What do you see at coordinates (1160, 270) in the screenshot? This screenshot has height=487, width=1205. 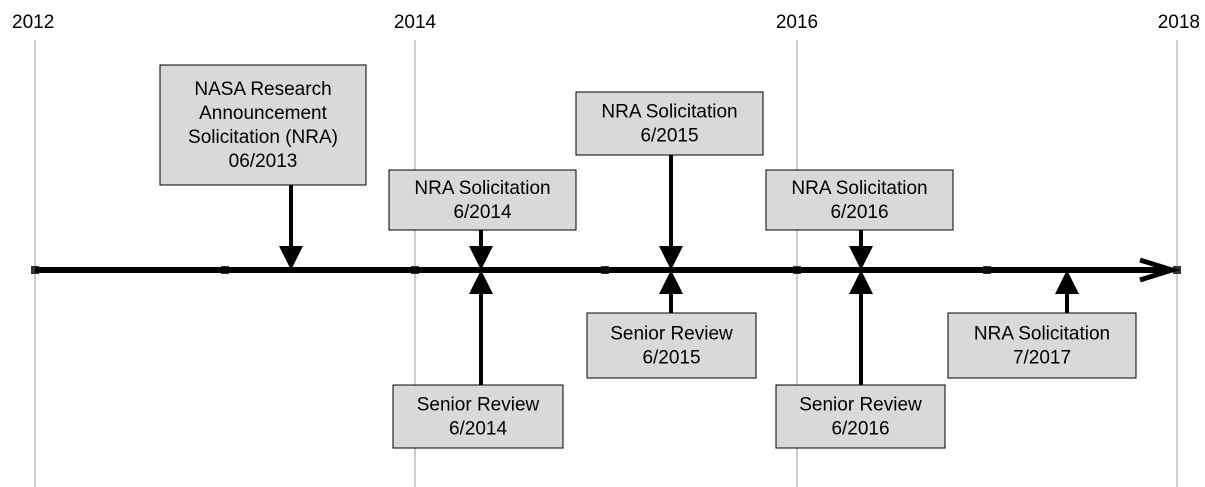 I see `axis-arrowhead` at bounding box center [1160, 270].